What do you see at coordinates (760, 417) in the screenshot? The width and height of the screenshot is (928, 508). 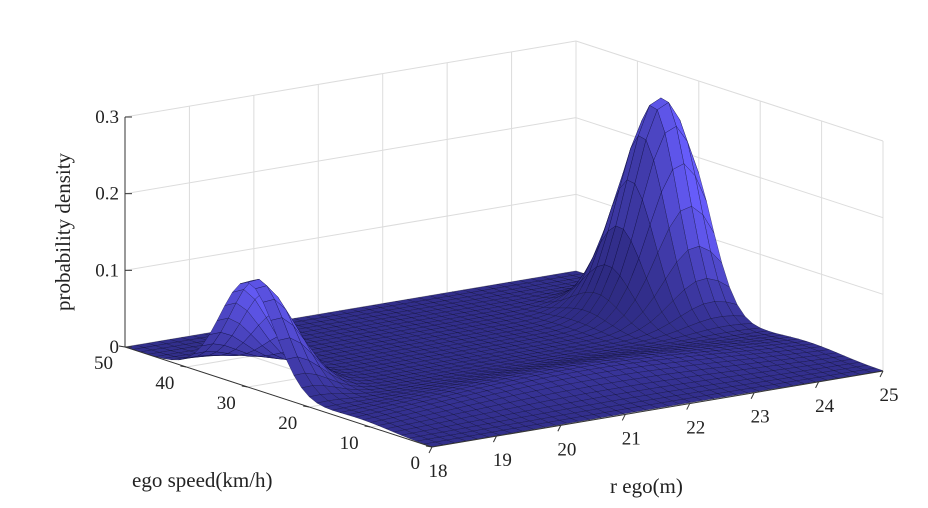 I see `x-tick-label: 23` at bounding box center [760, 417].